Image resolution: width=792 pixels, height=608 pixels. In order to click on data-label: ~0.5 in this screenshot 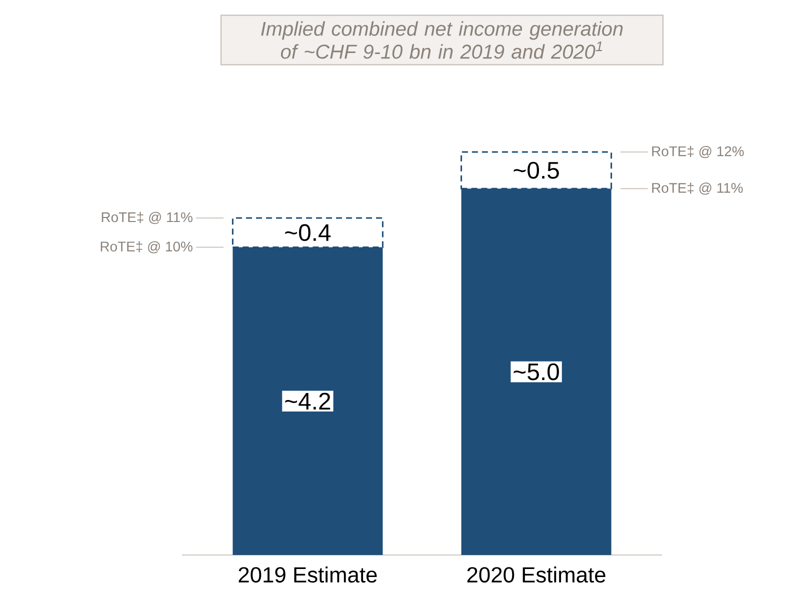, I will do `click(536, 170)`.